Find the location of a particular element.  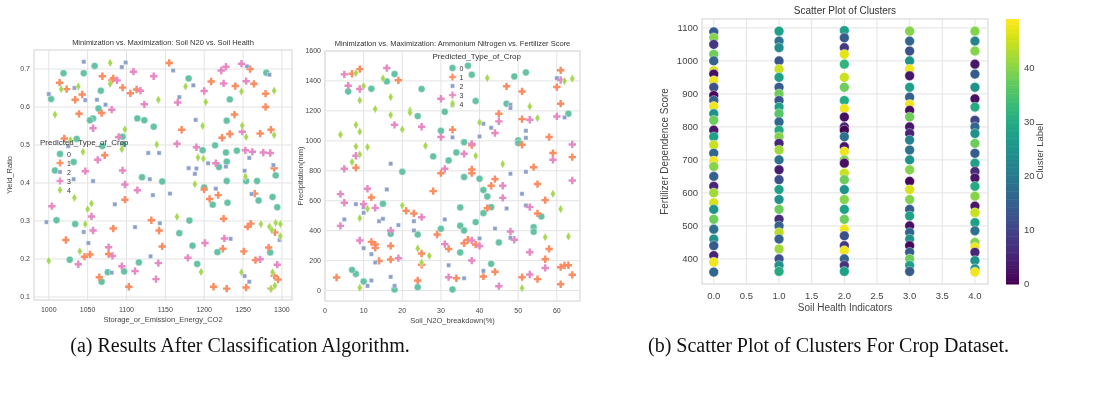

x-tick-label: 1.5 is located at coordinates (812, 295).